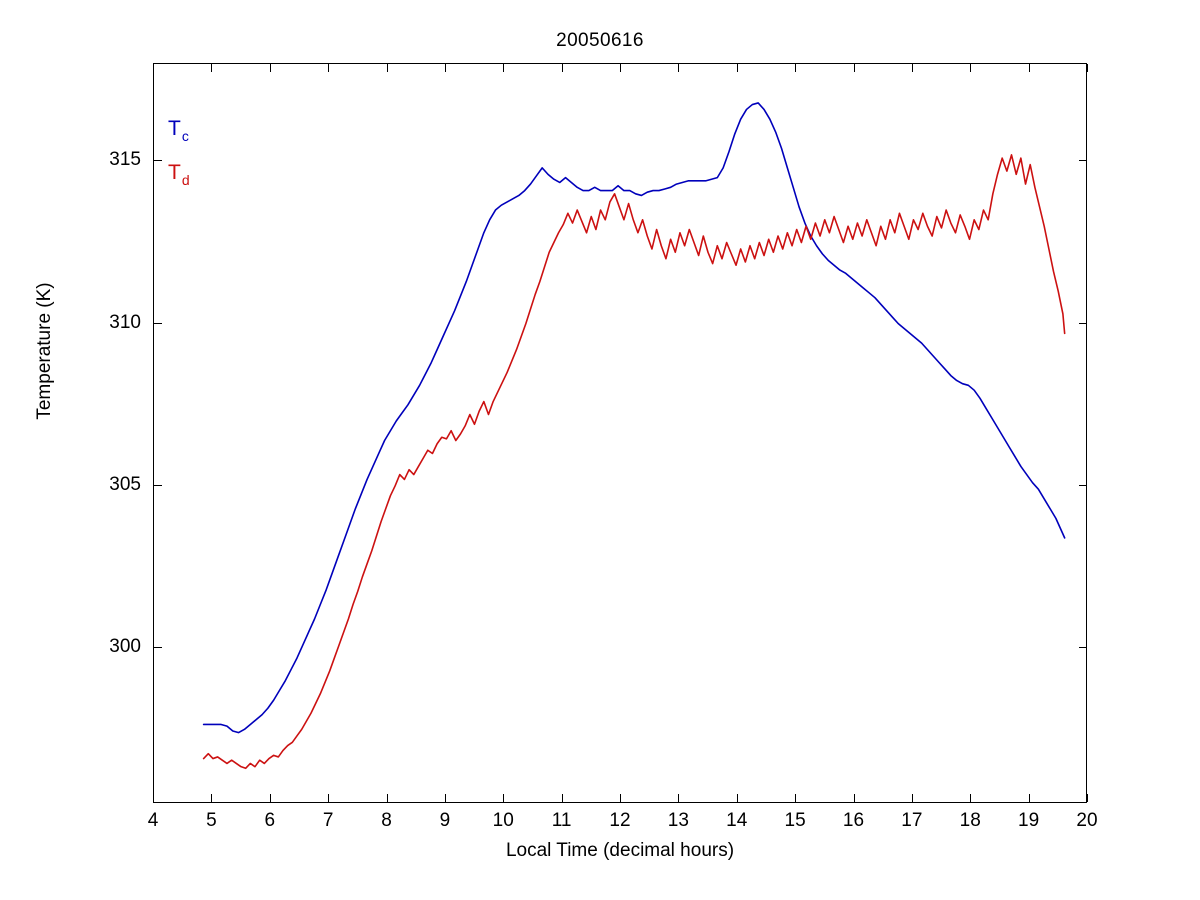 This screenshot has height=900, width=1200. What do you see at coordinates (561, 820) in the screenshot?
I see `x-tick-label: 11` at bounding box center [561, 820].